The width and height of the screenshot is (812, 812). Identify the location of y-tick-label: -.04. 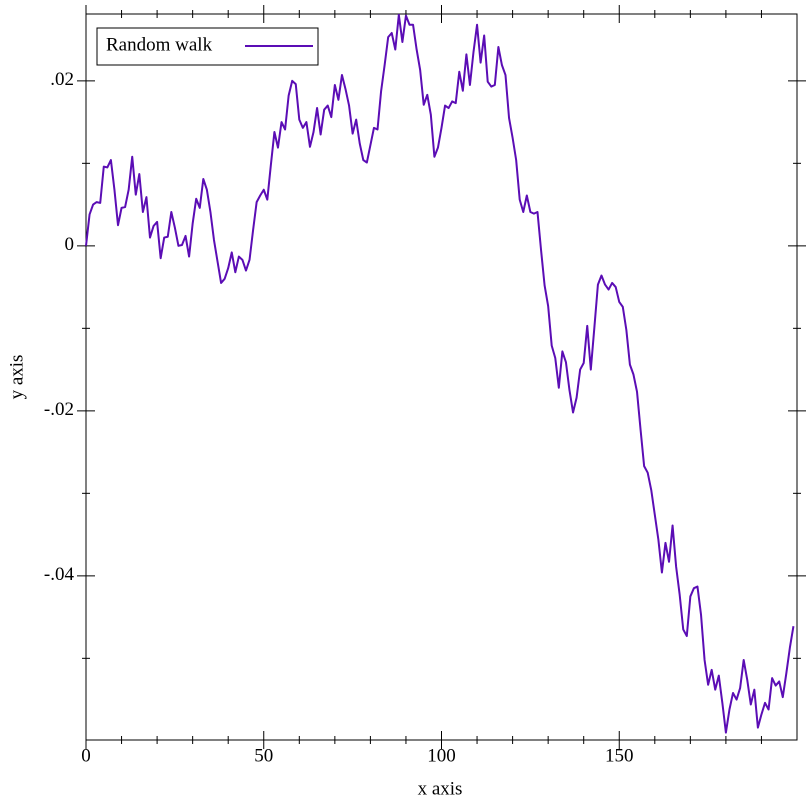
(59, 574).